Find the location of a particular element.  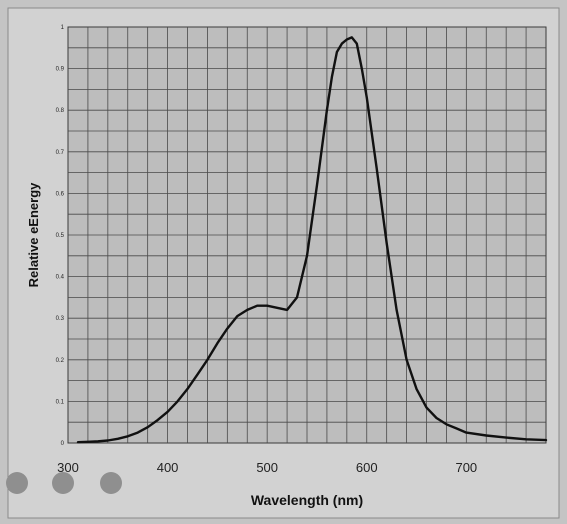

y-tick-label: 0.8 is located at coordinates (60, 111).